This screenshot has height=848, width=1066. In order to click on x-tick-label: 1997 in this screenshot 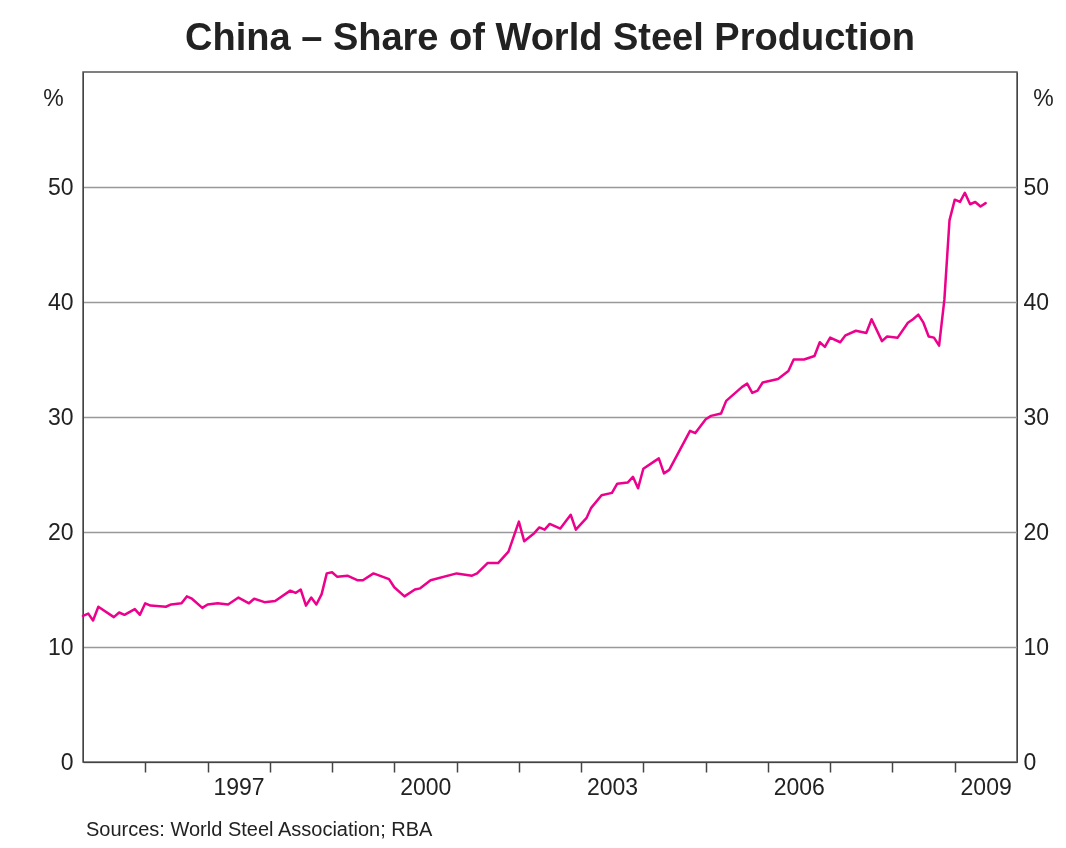, I will do `click(239, 786)`.